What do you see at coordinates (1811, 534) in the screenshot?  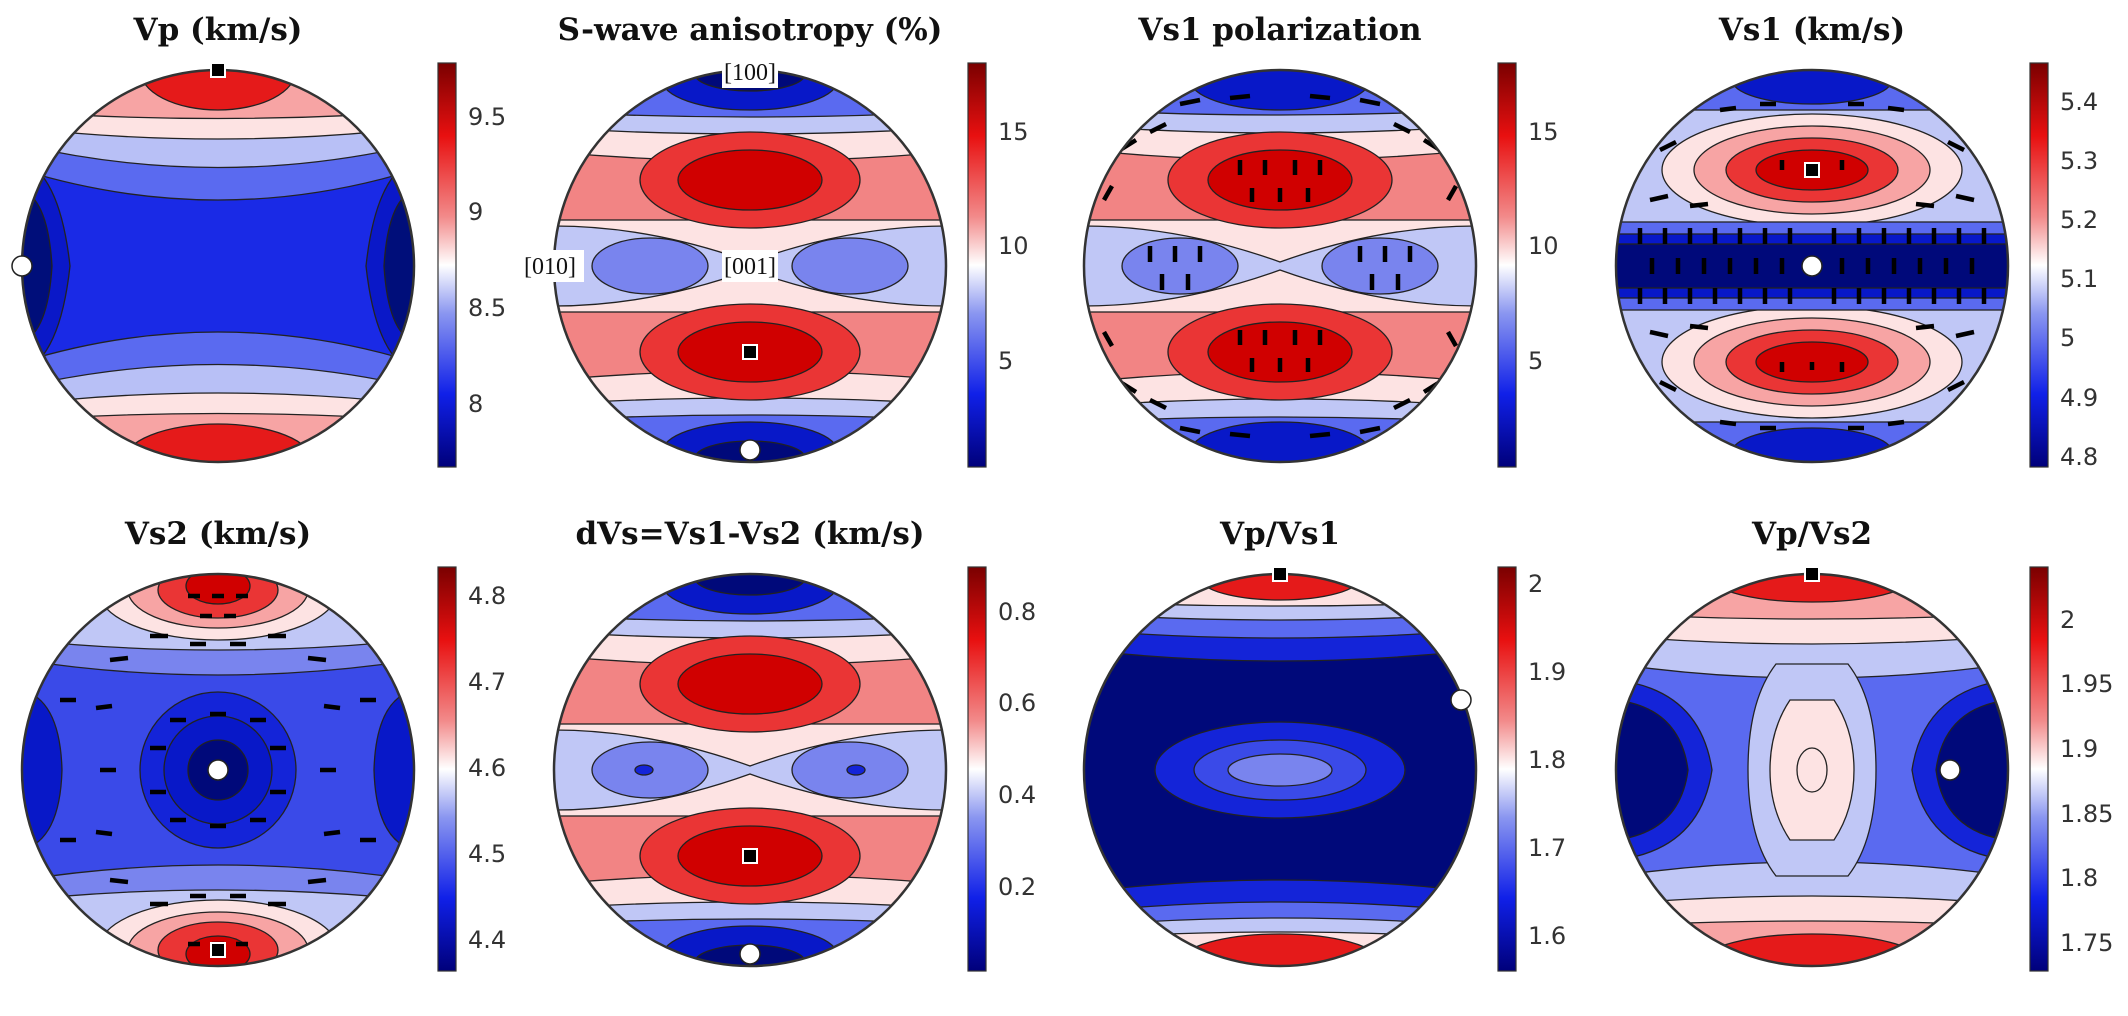 I see `panel-title: Vp/Vs2` at bounding box center [1811, 534].